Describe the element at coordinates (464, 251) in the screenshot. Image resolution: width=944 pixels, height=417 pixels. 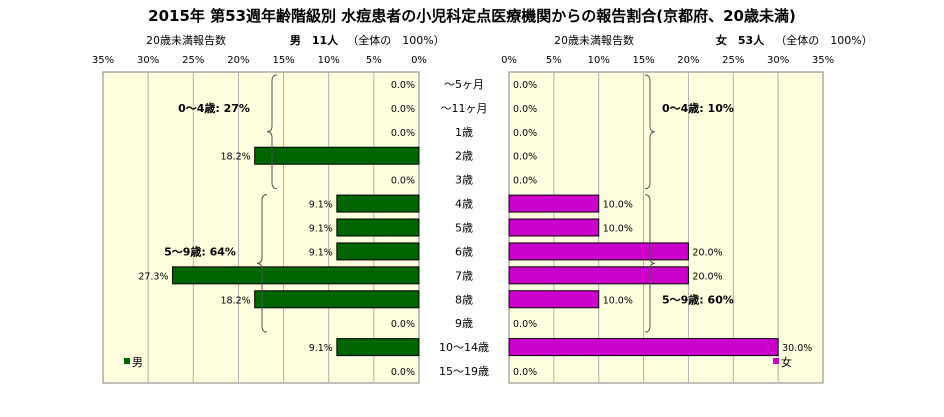
I see `category-label: 6歳` at that location.